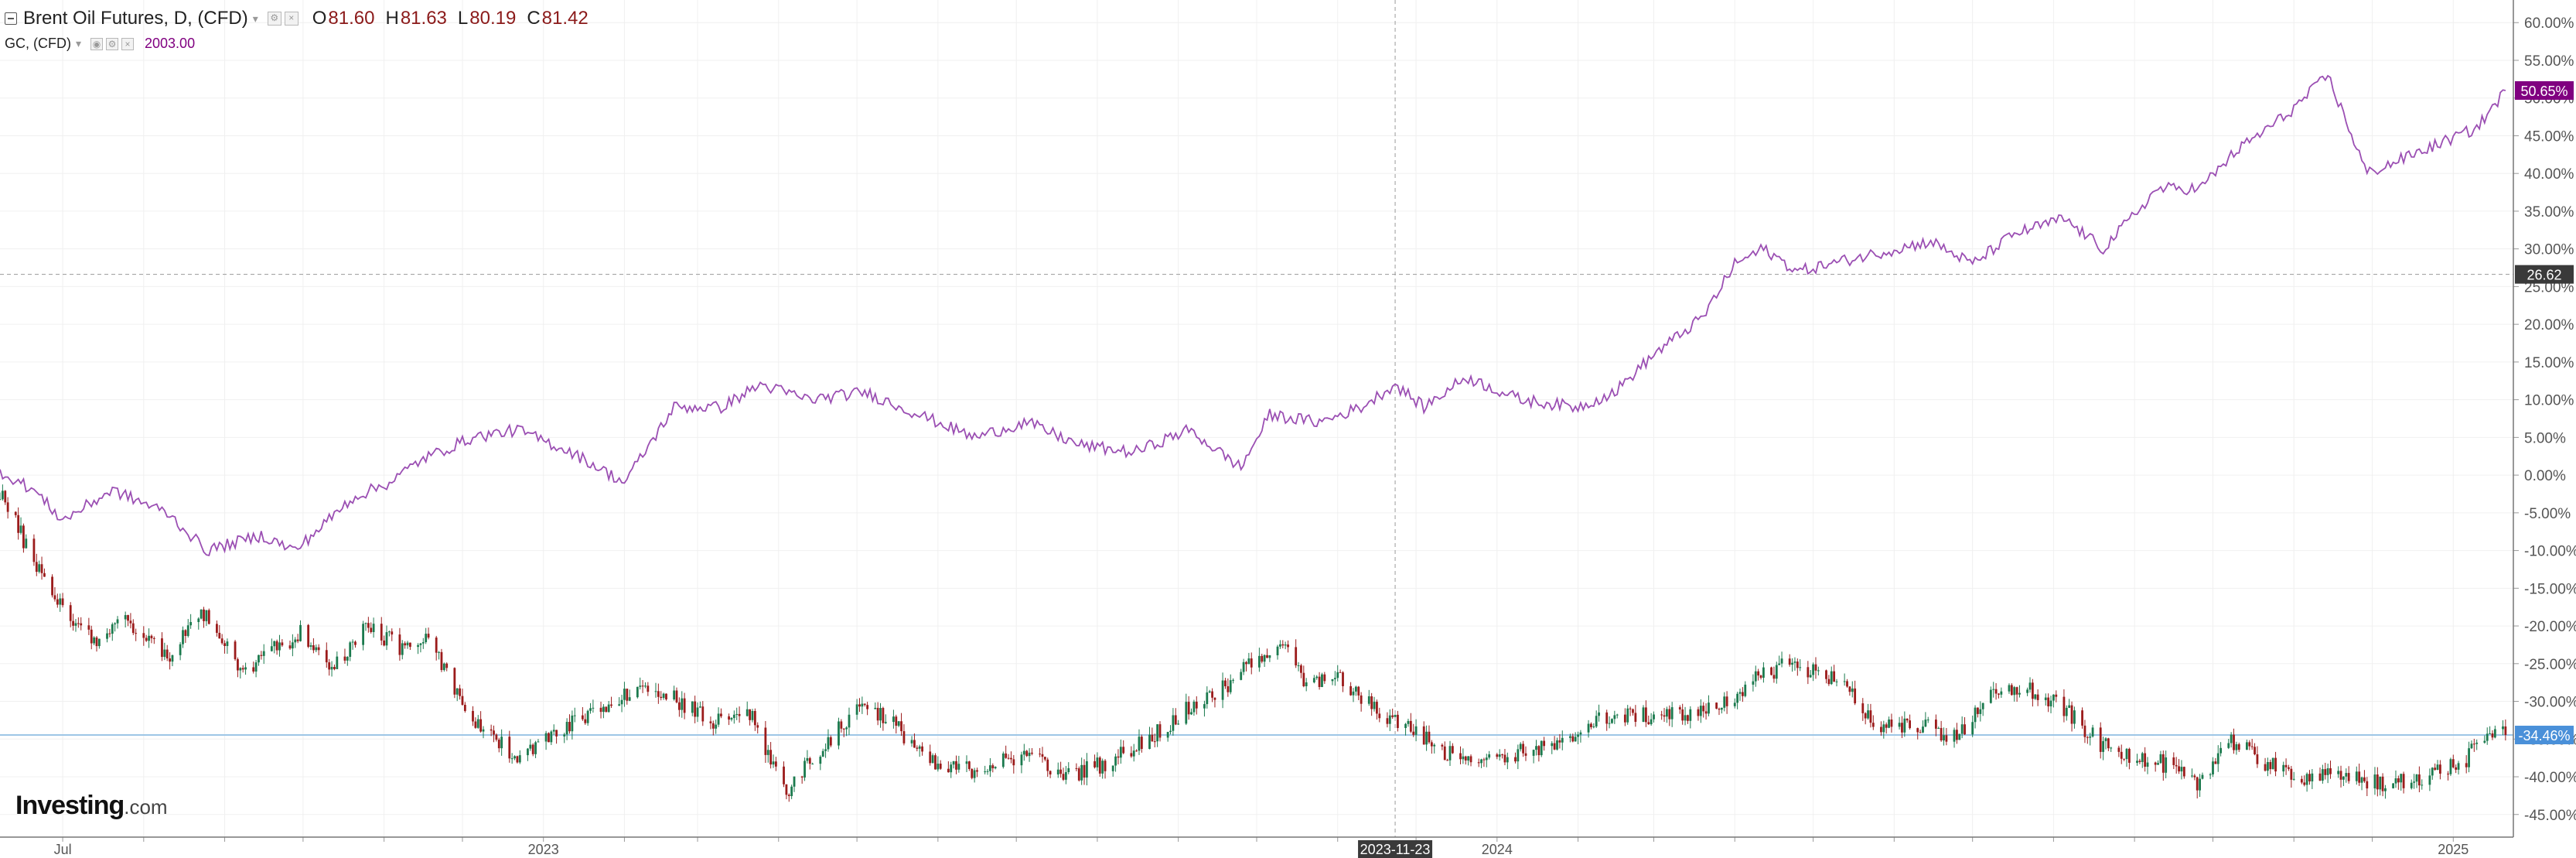 This screenshot has height=858, width=2576. Describe the element at coordinates (97, 43) in the screenshot. I see `eye-icon: ◉` at that location.